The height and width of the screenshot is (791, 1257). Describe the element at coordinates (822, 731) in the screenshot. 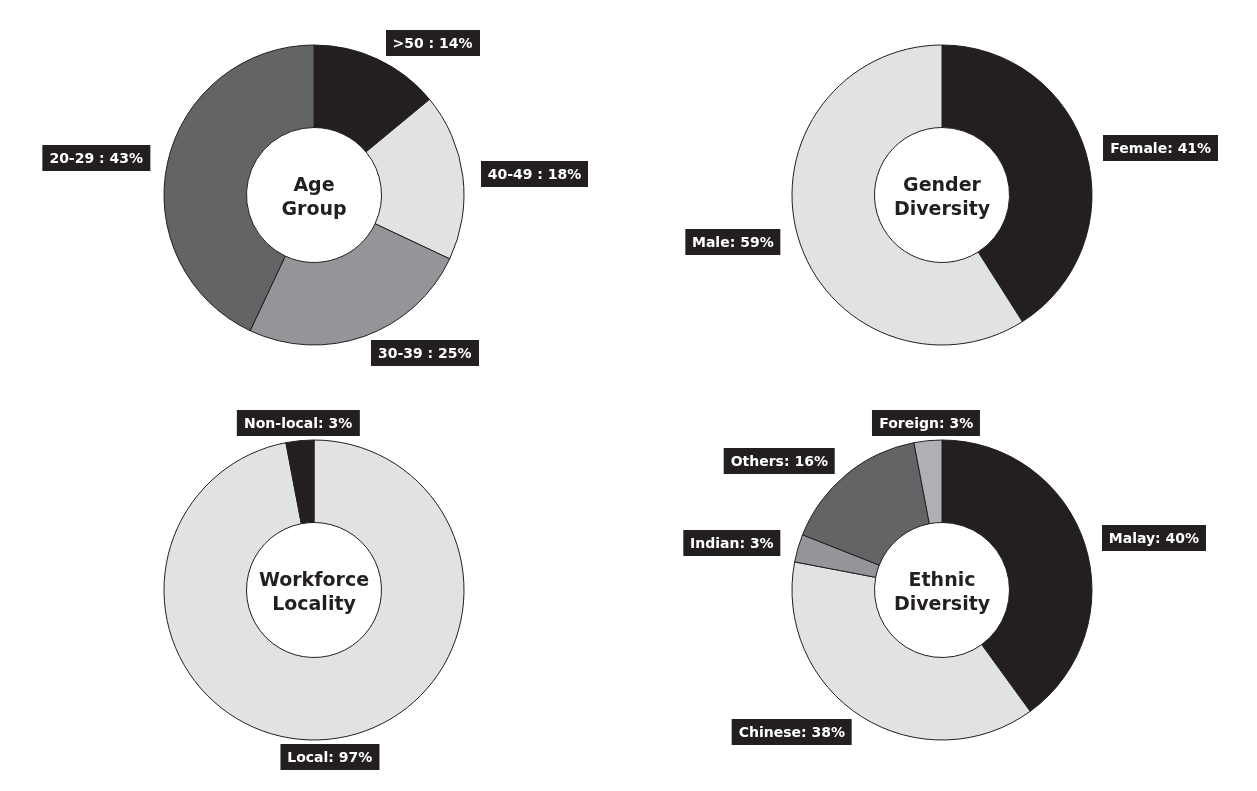

I see `data-label: : 38%` at that location.